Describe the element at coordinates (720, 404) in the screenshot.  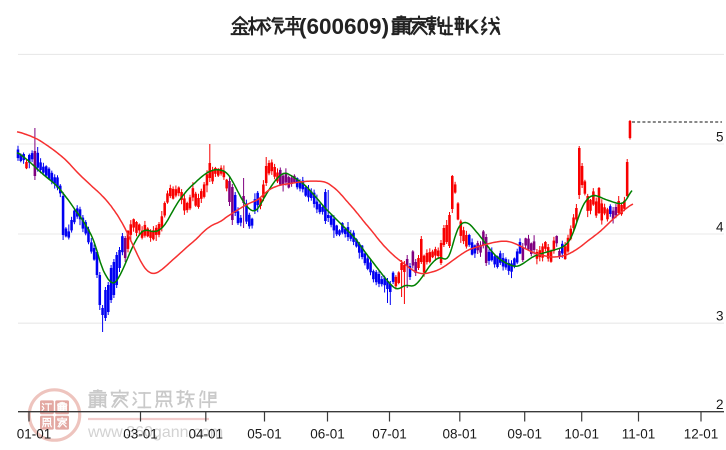
I see `svg-text: 2` at that location.